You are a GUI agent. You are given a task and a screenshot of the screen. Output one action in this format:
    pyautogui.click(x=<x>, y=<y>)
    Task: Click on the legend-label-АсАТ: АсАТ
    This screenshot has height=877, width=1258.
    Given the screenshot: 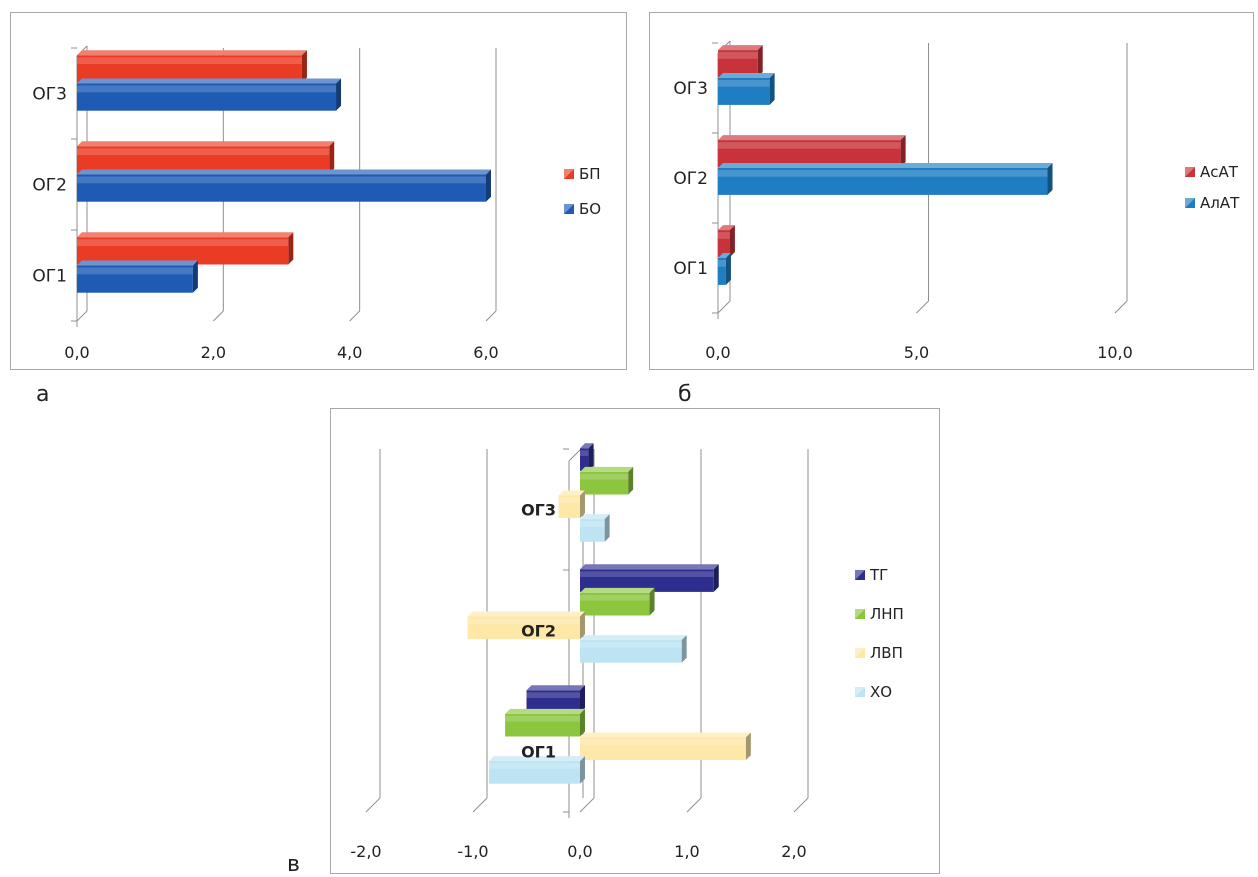 What is the action you would take?
    pyautogui.click(x=1219, y=172)
    